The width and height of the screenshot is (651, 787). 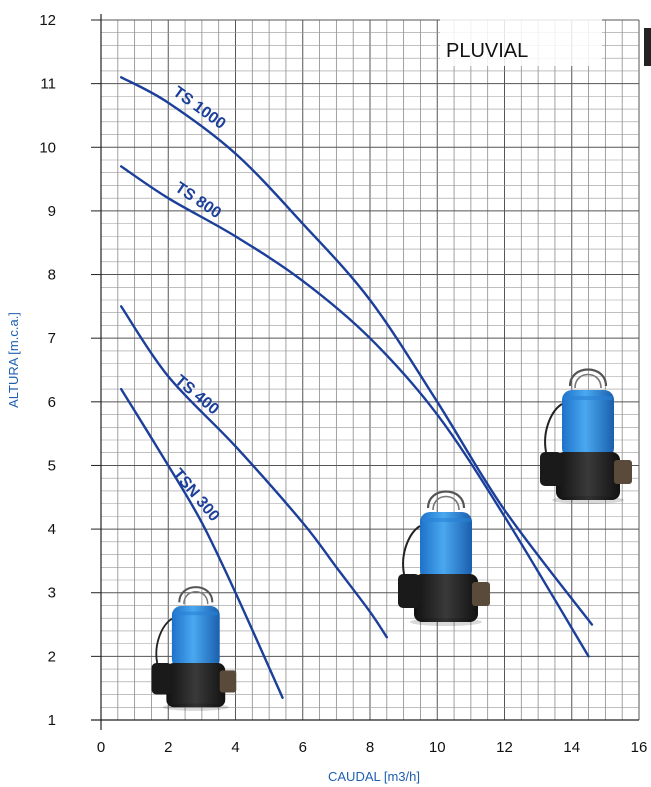 What do you see at coordinates (444, 559) in the screenshot?
I see `pump-medium-image` at bounding box center [444, 559].